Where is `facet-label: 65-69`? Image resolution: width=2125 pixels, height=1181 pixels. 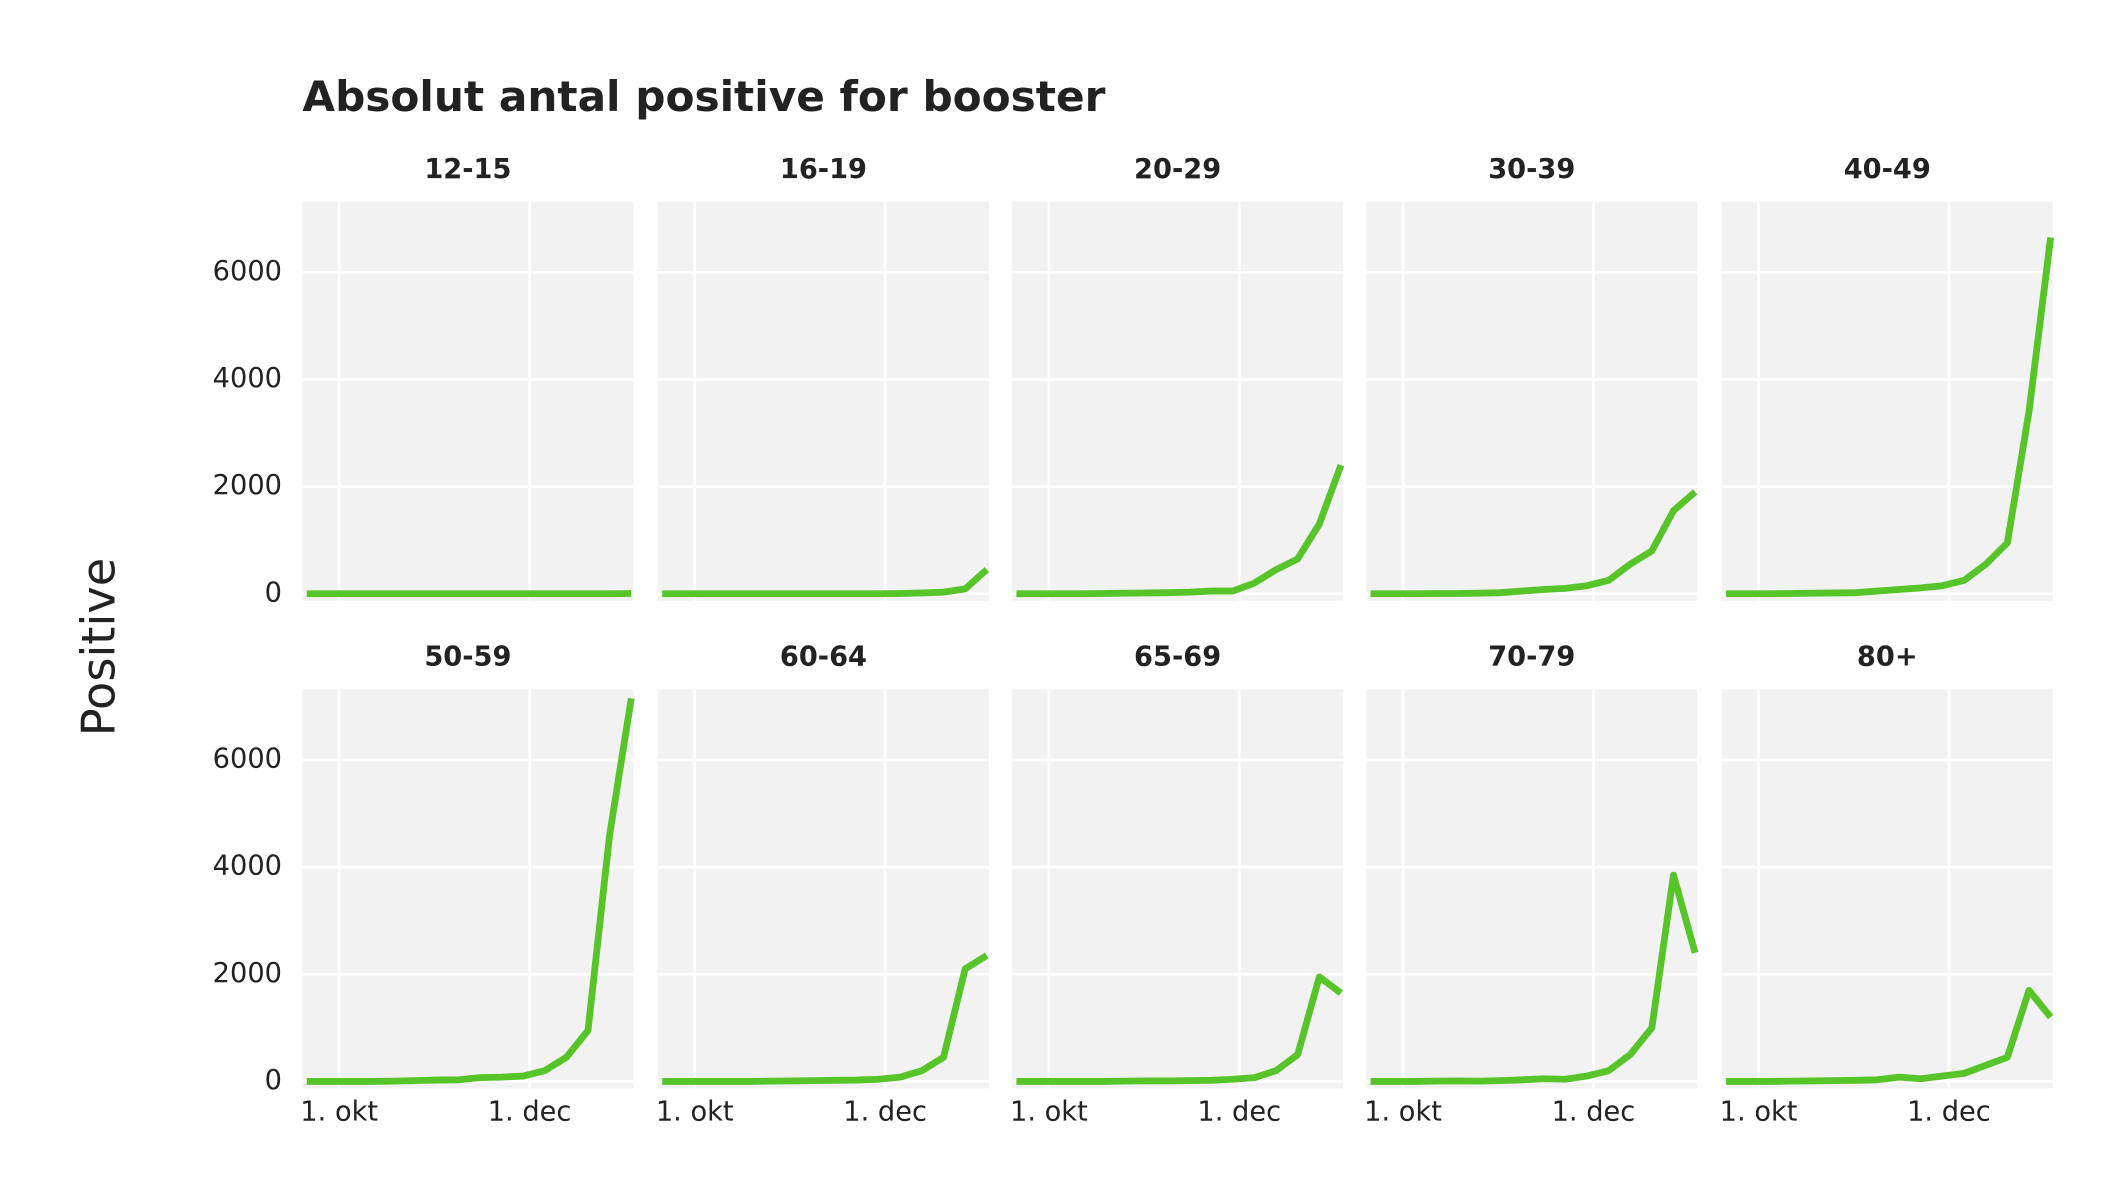 facet-label: 65-69 is located at coordinates (1177, 656).